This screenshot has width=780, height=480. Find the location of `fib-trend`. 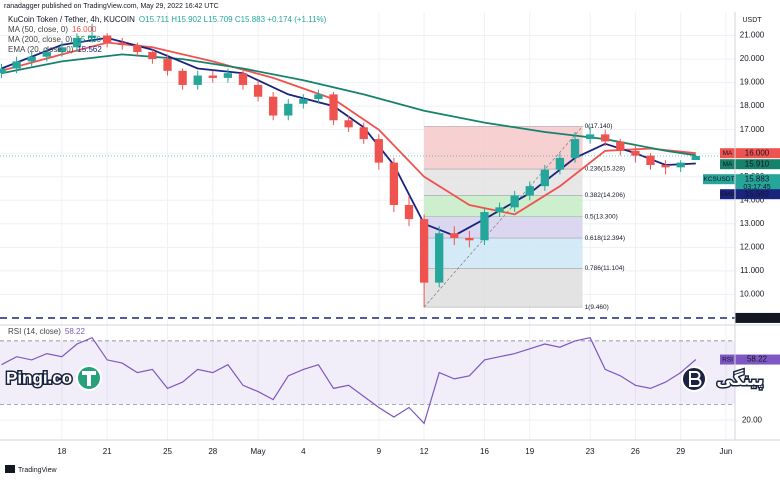

fib-trend is located at coordinates (503, 217).